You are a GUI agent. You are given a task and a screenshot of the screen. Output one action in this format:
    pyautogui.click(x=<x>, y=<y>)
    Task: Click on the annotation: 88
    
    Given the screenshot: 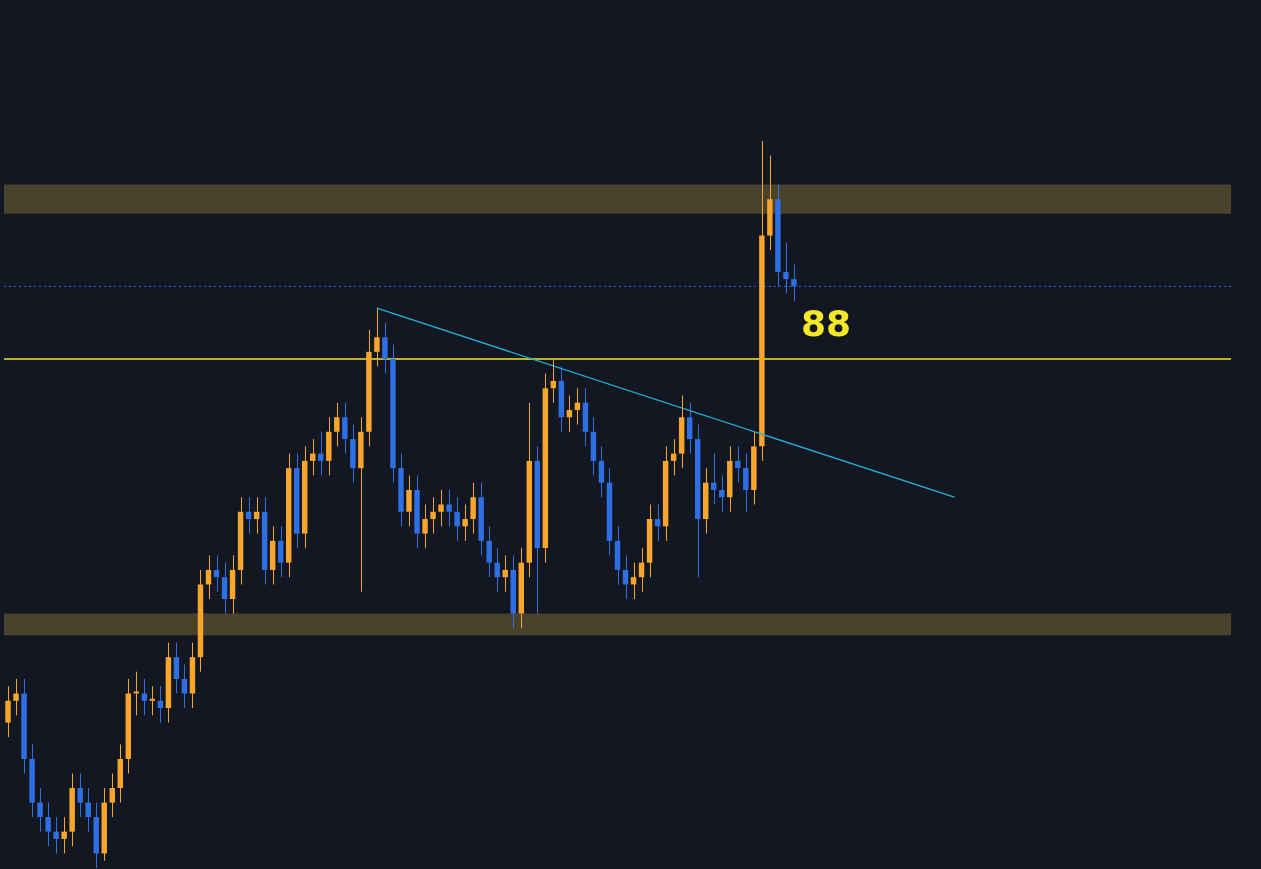 What is the action you would take?
    pyautogui.click(x=826, y=324)
    